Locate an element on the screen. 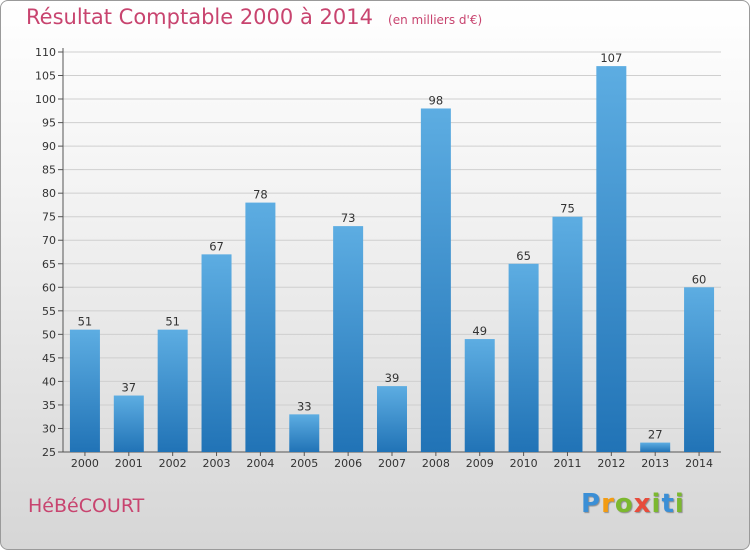 The height and width of the screenshot is (550, 750). y-tick-label: 30 is located at coordinates (49, 428).